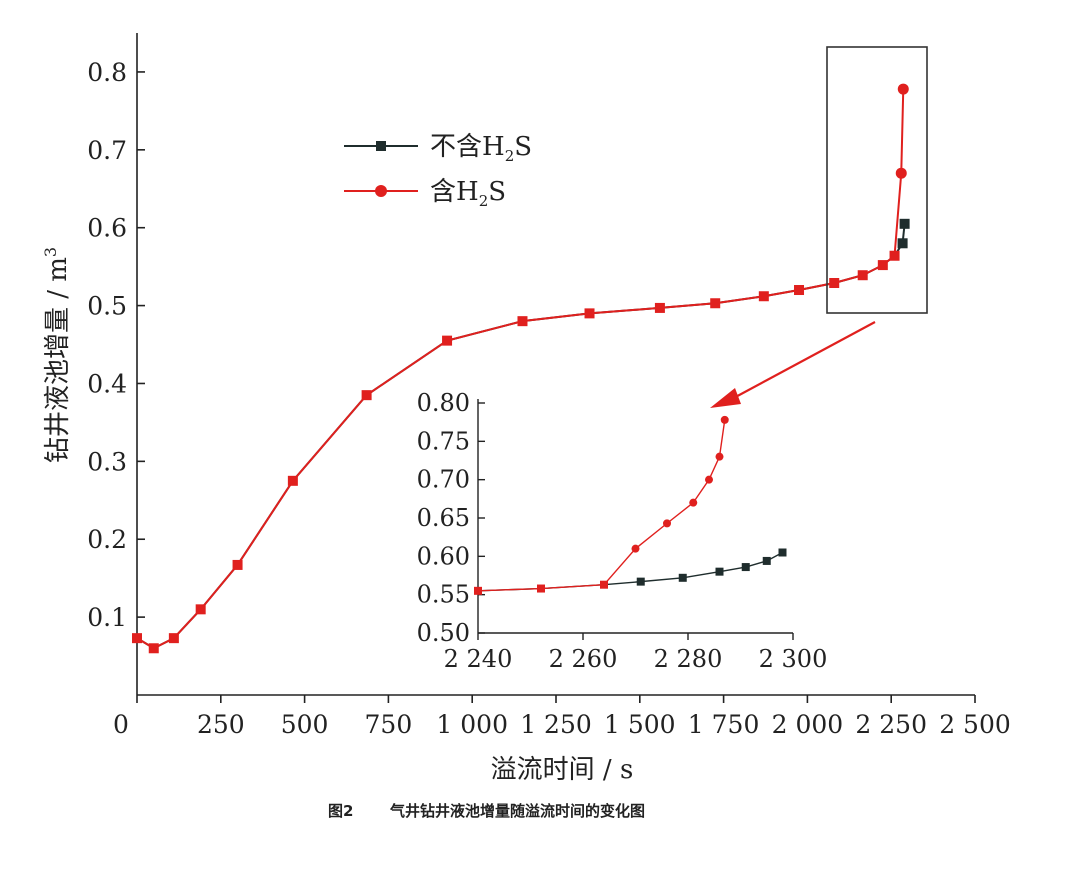  I want to click on inset-series-line-no-h2s, so click(630, 571).